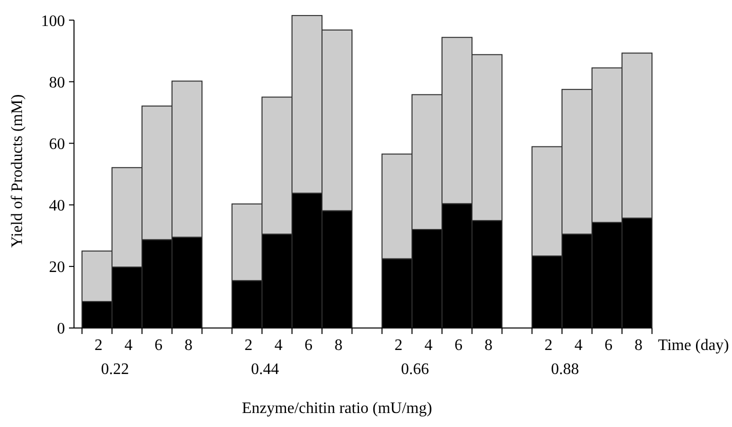 The width and height of the screenshot is (732, 427). Describe the element at coordinates (693, 345) in the screenshot. I see `text: Time (day)` at that location.